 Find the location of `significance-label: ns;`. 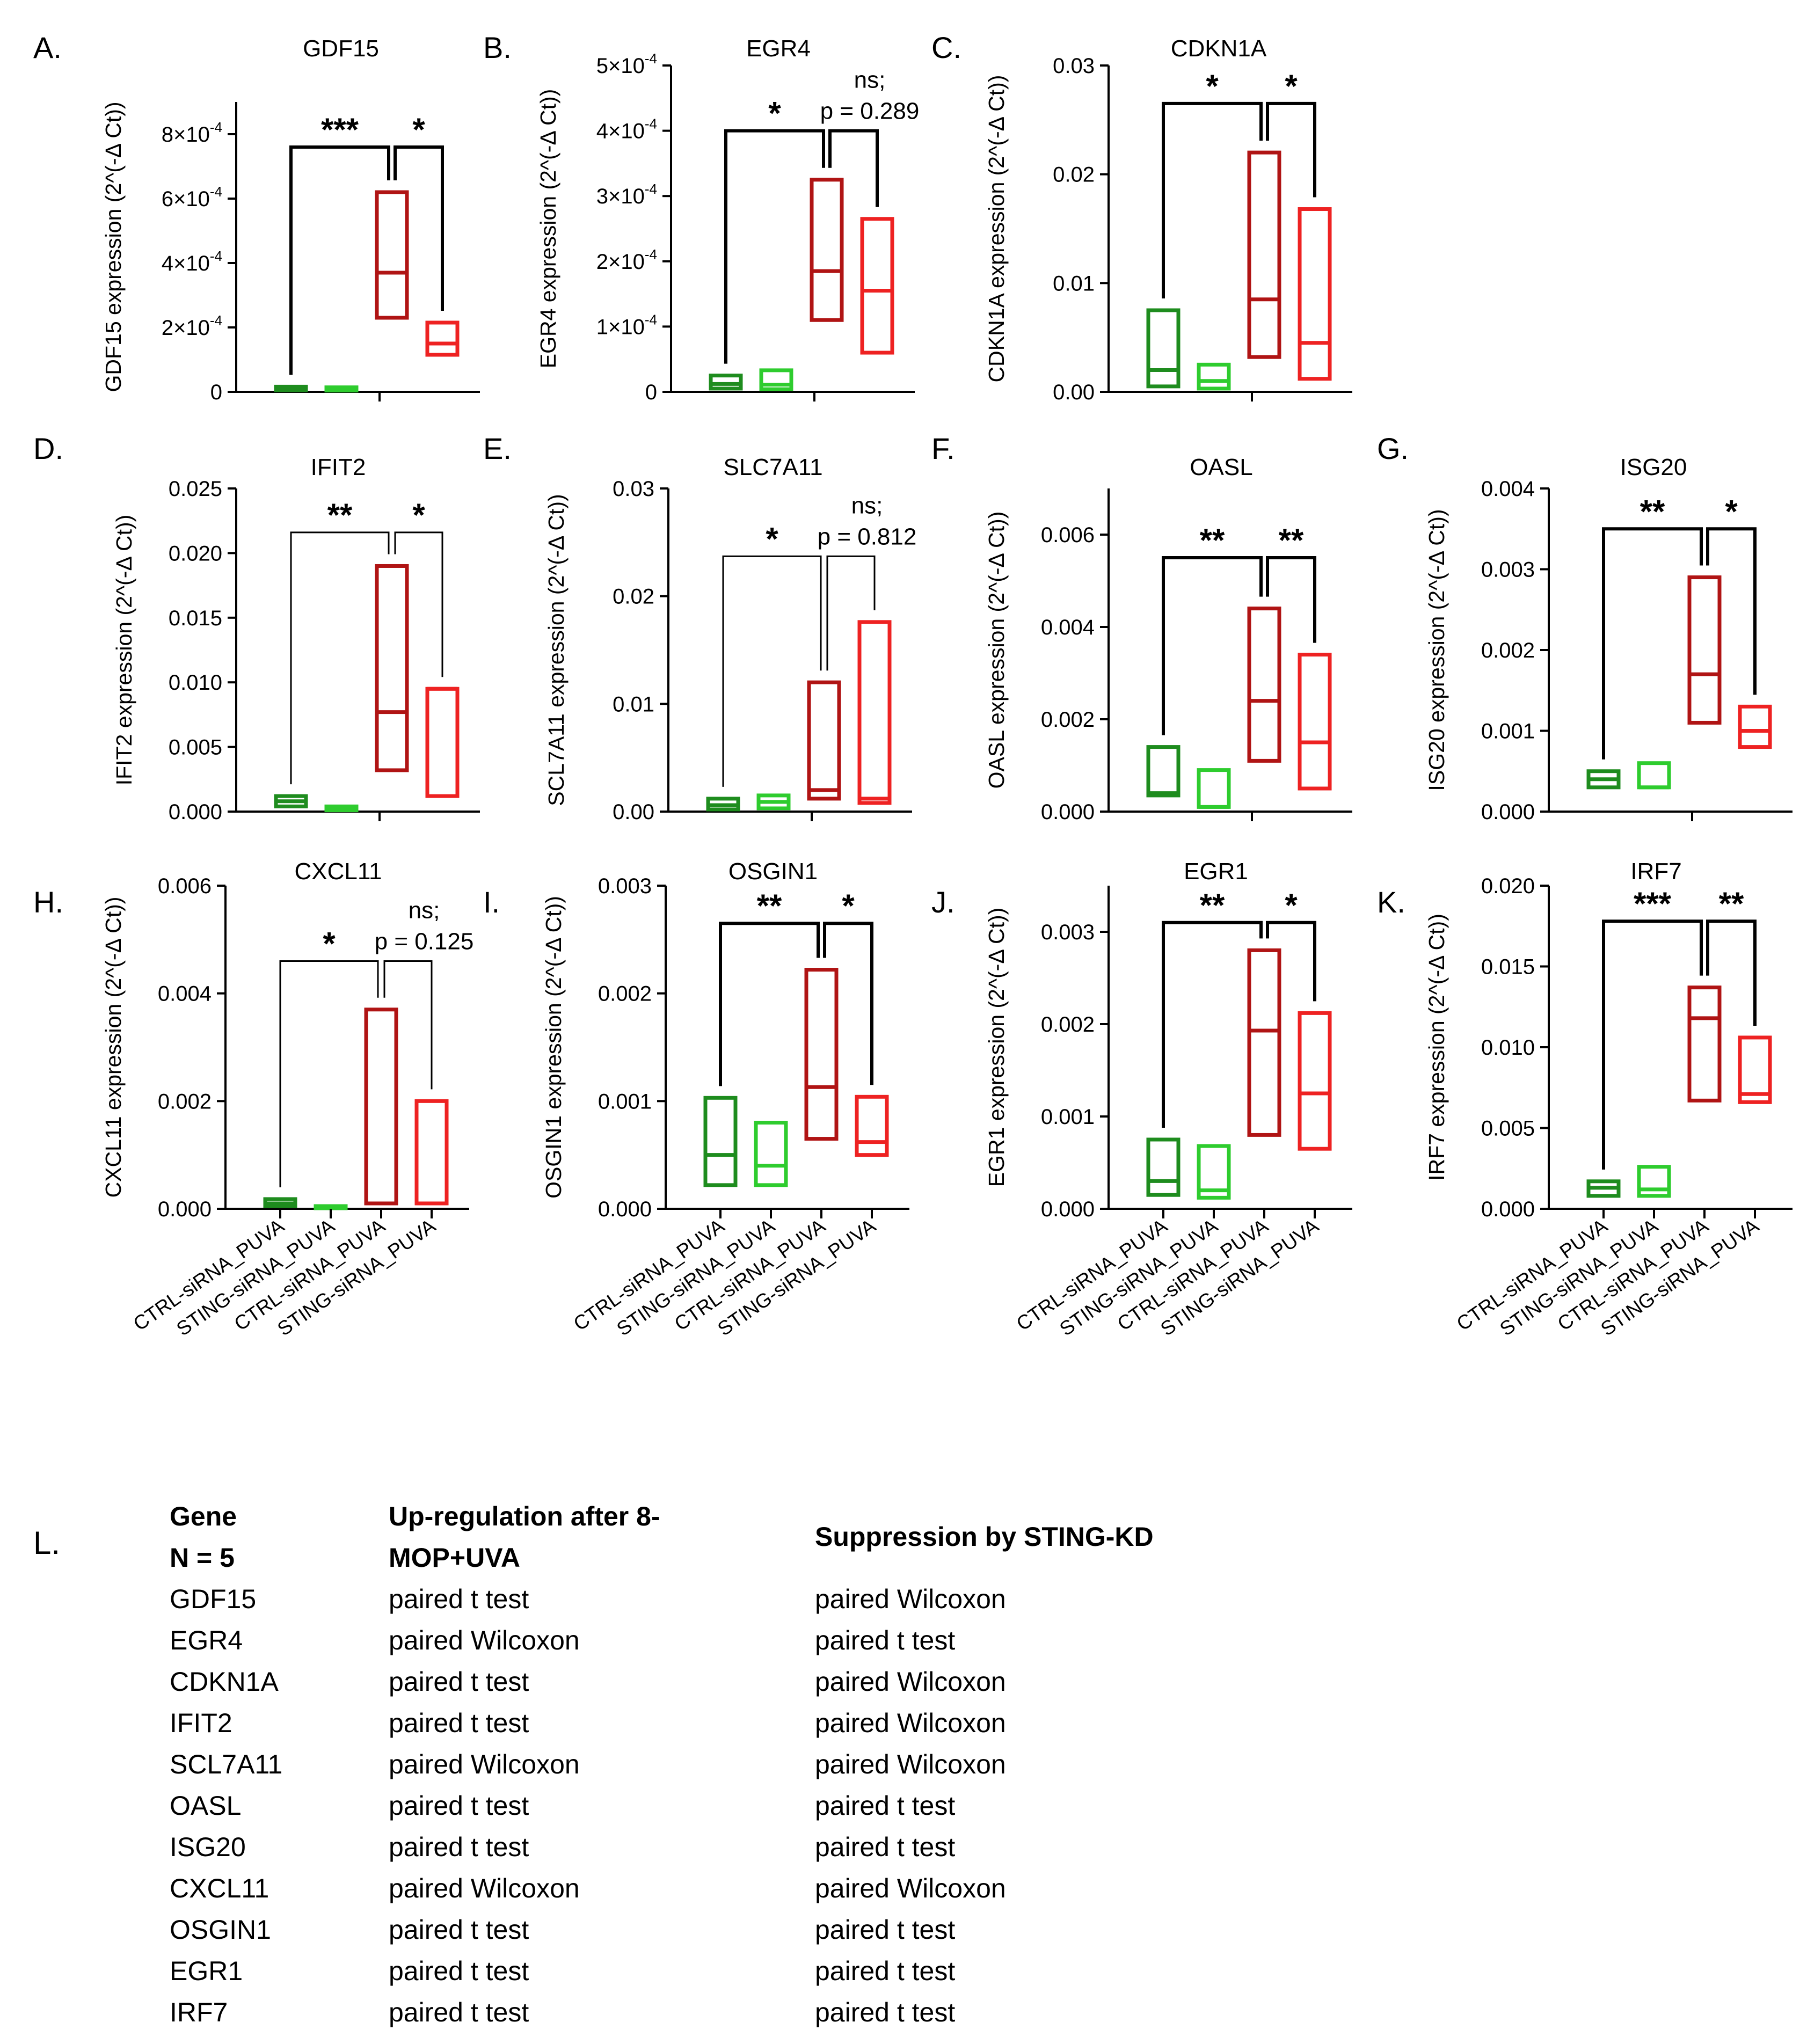

significance-label: ns; is located at coordinates (870, 80).